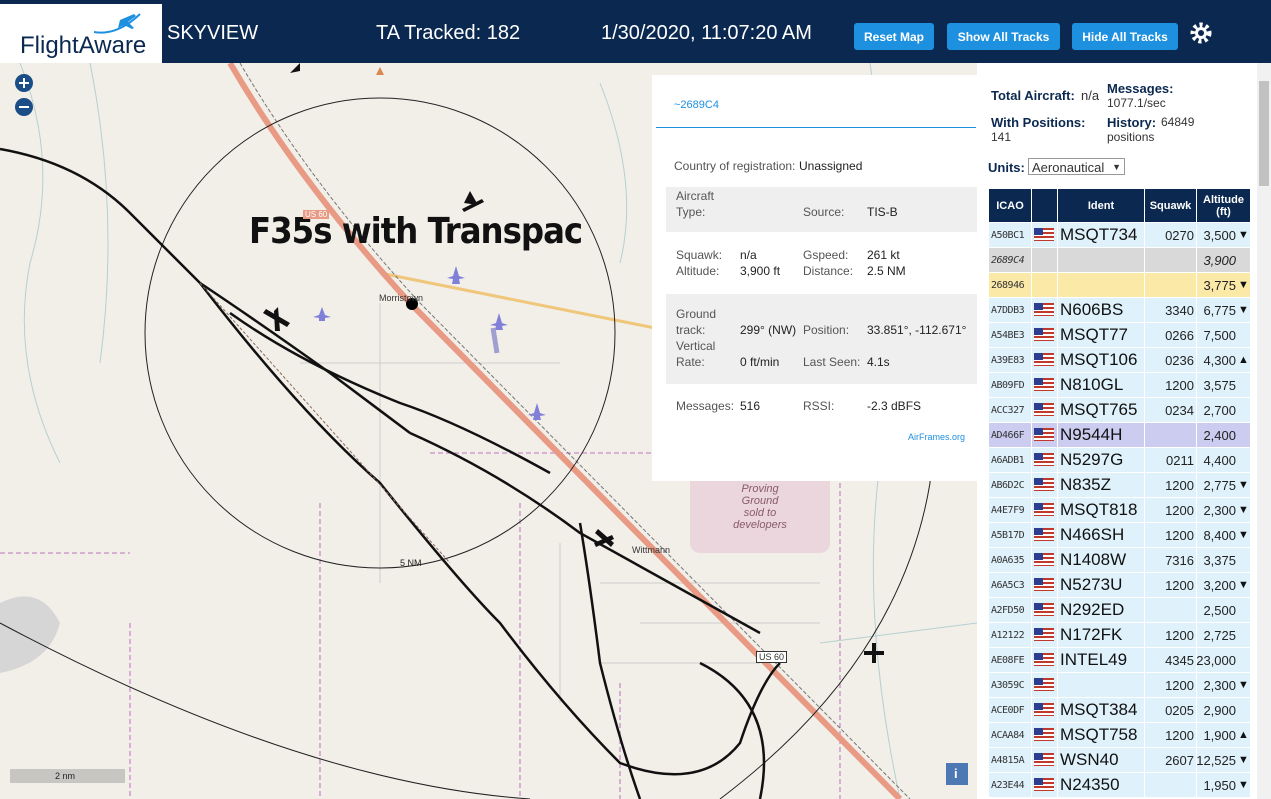 This screenshot has height=799, width=1271. I want to click on scroll-thumb, so click(1264, 133).